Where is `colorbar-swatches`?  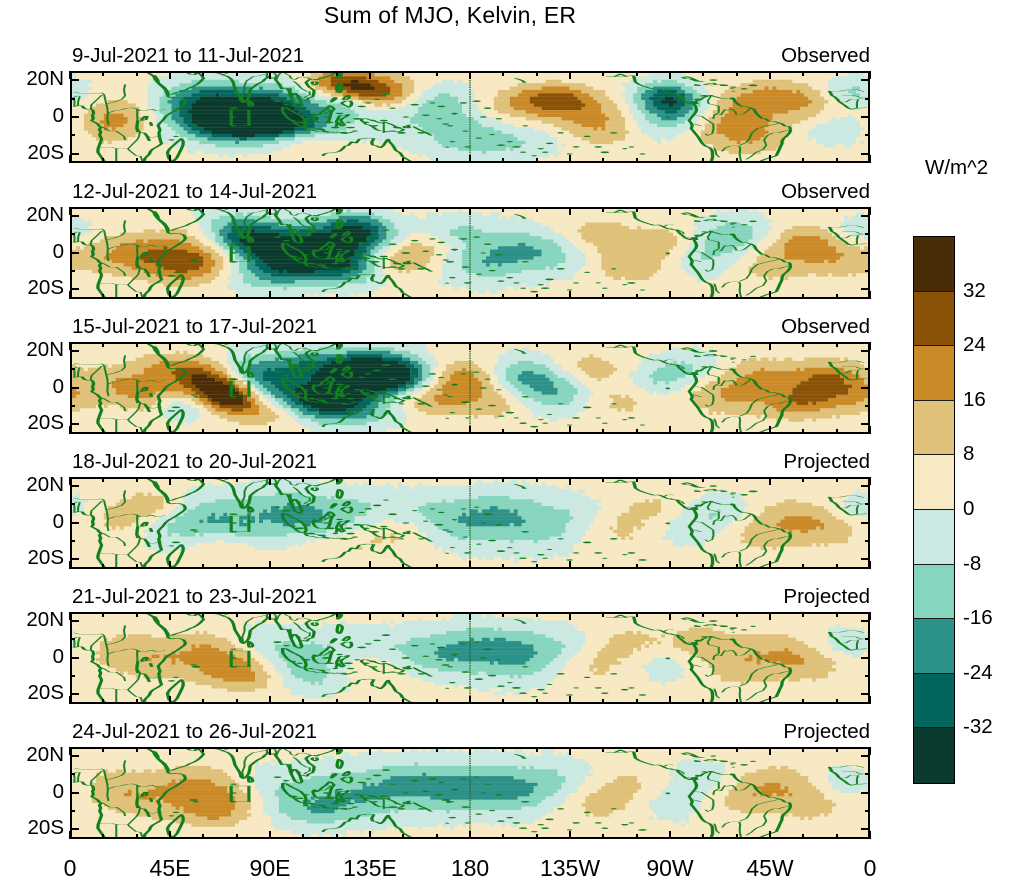 colorbar-swatches is located at coordinates (934, 510).